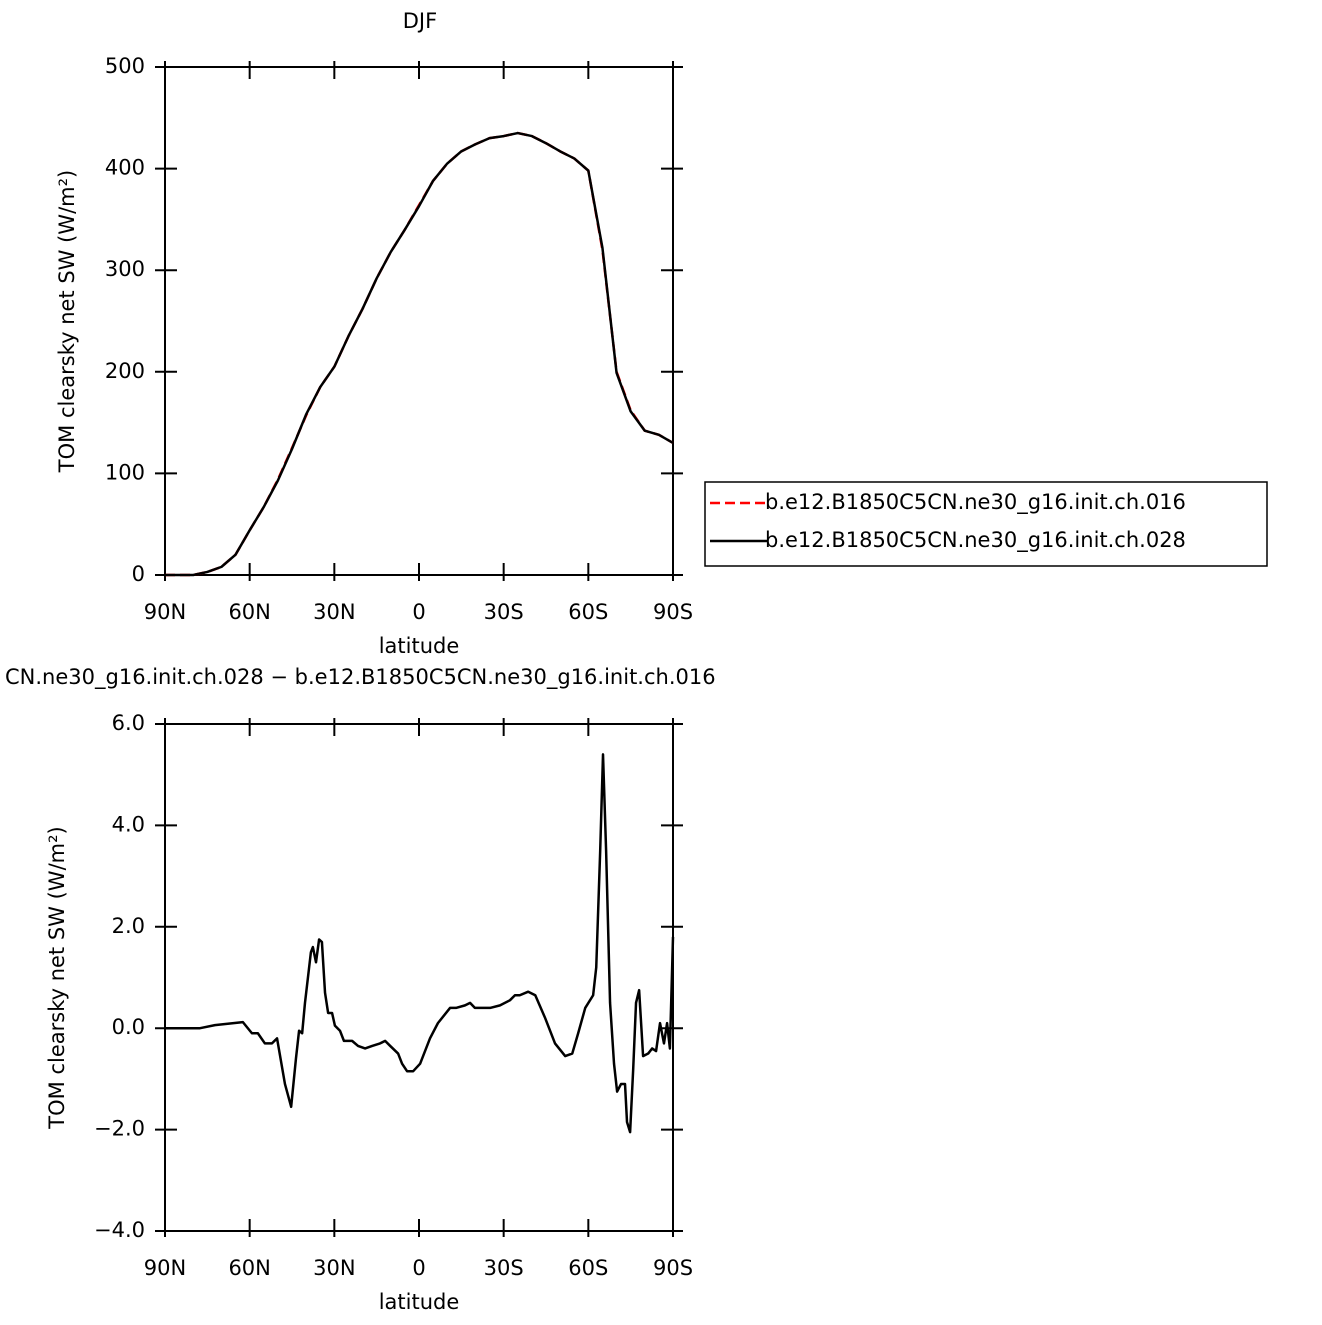 The width and height of the screenshot is (1322, 1325). What do you see at coordinates (125, 472) in the screenshot?
I see `y-tick-label: 100` at bounding box center [125, 472].